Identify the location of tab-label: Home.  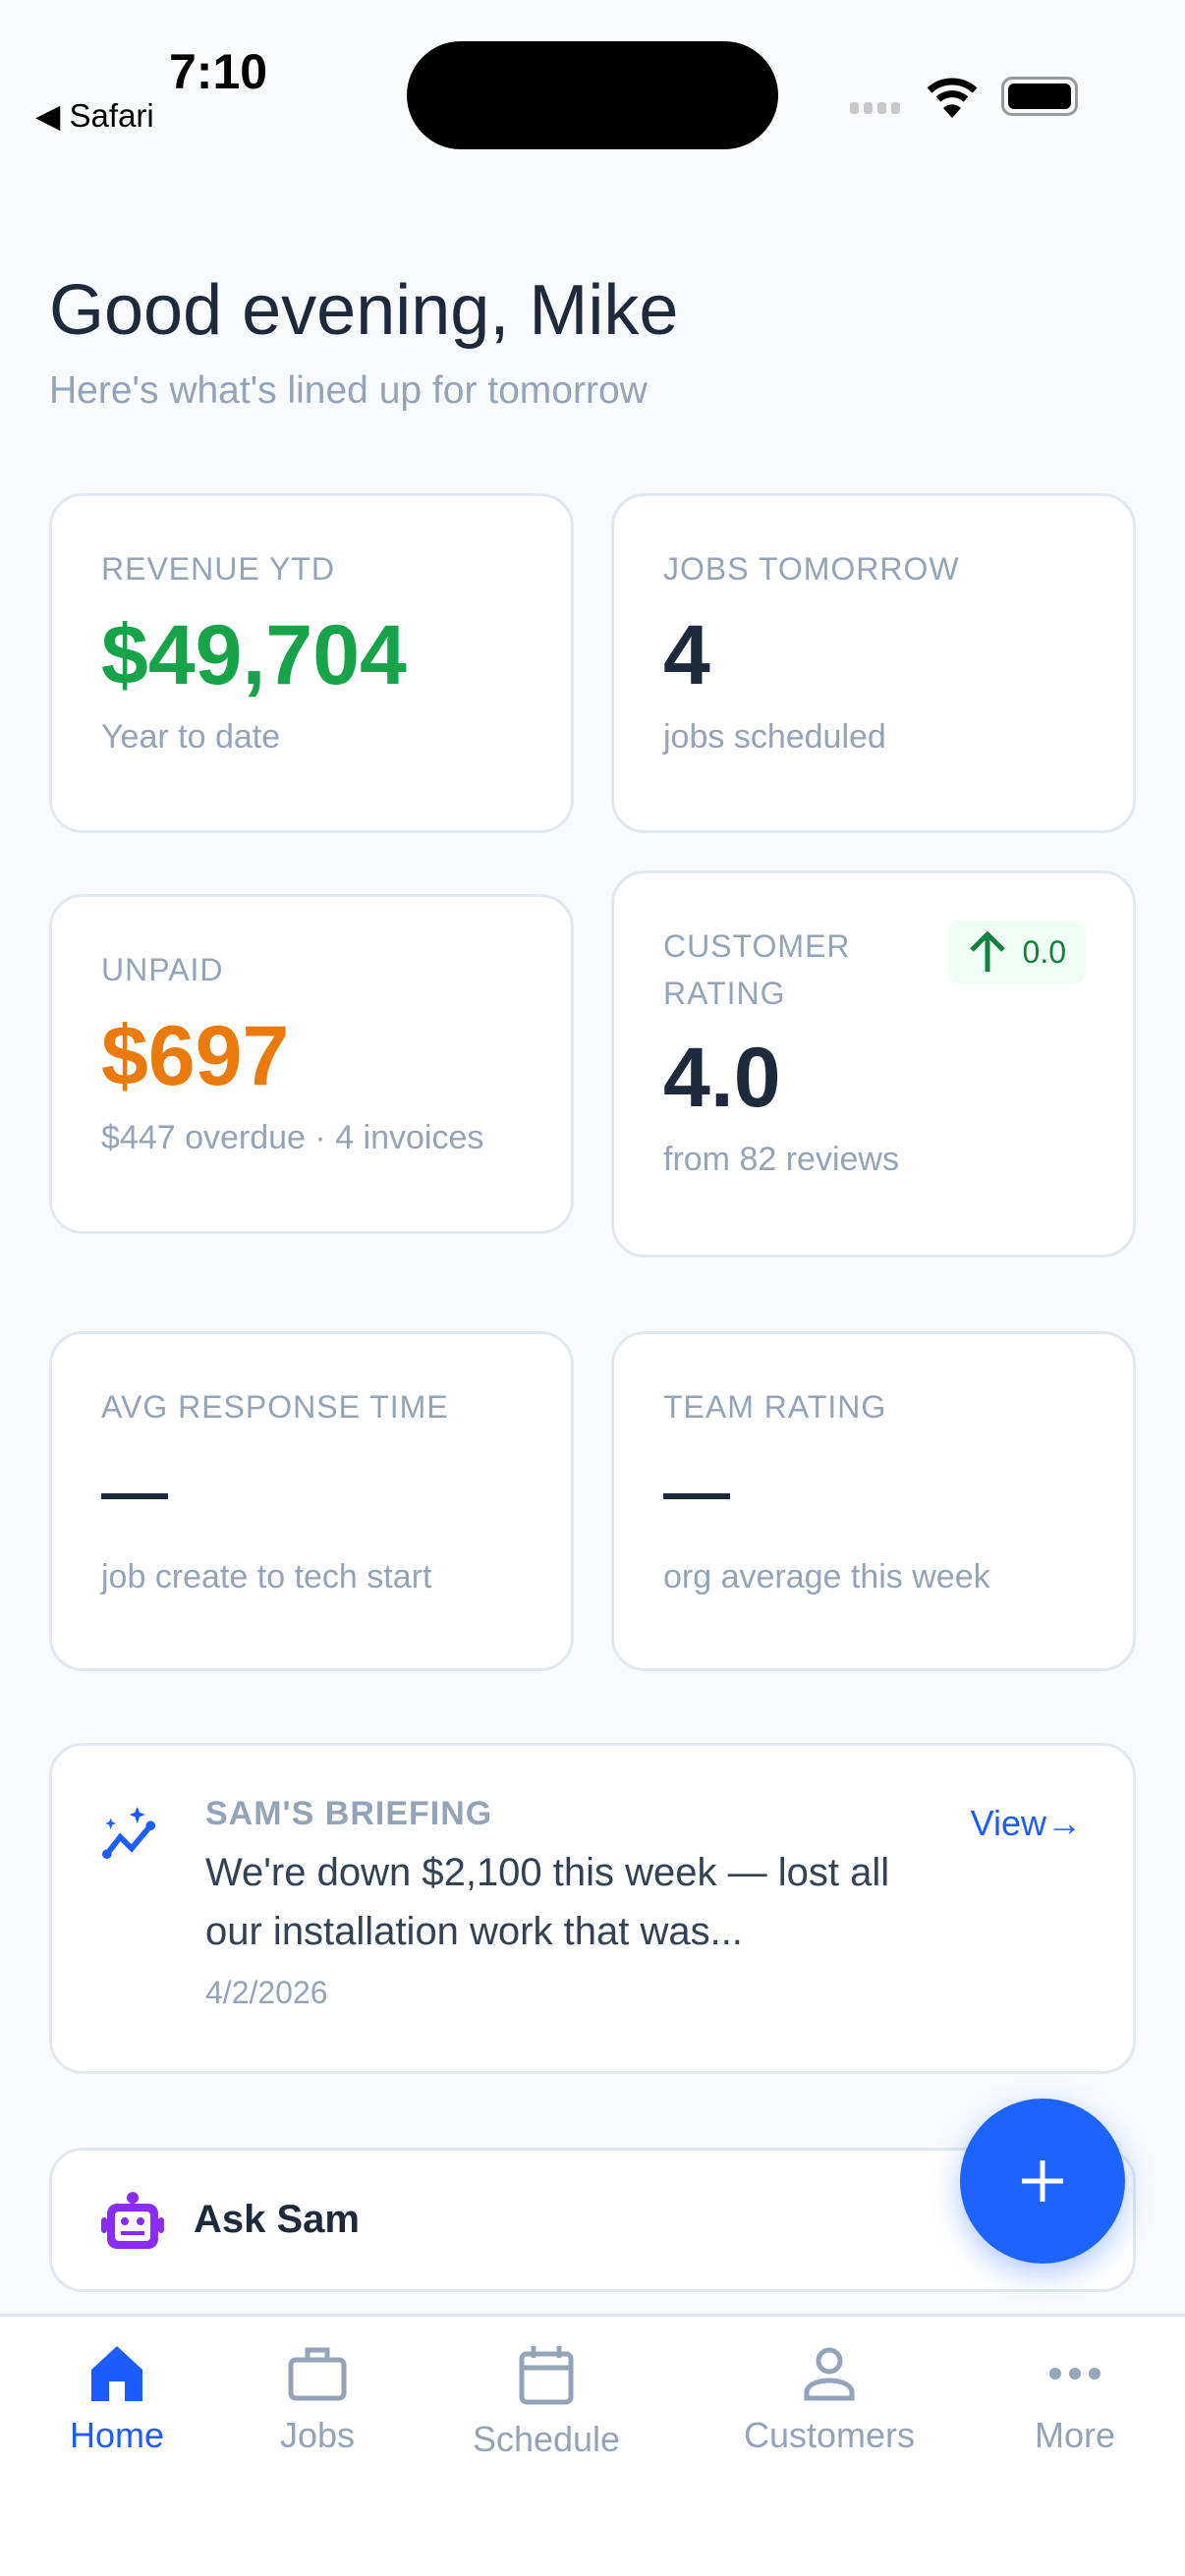
(117, 2435).